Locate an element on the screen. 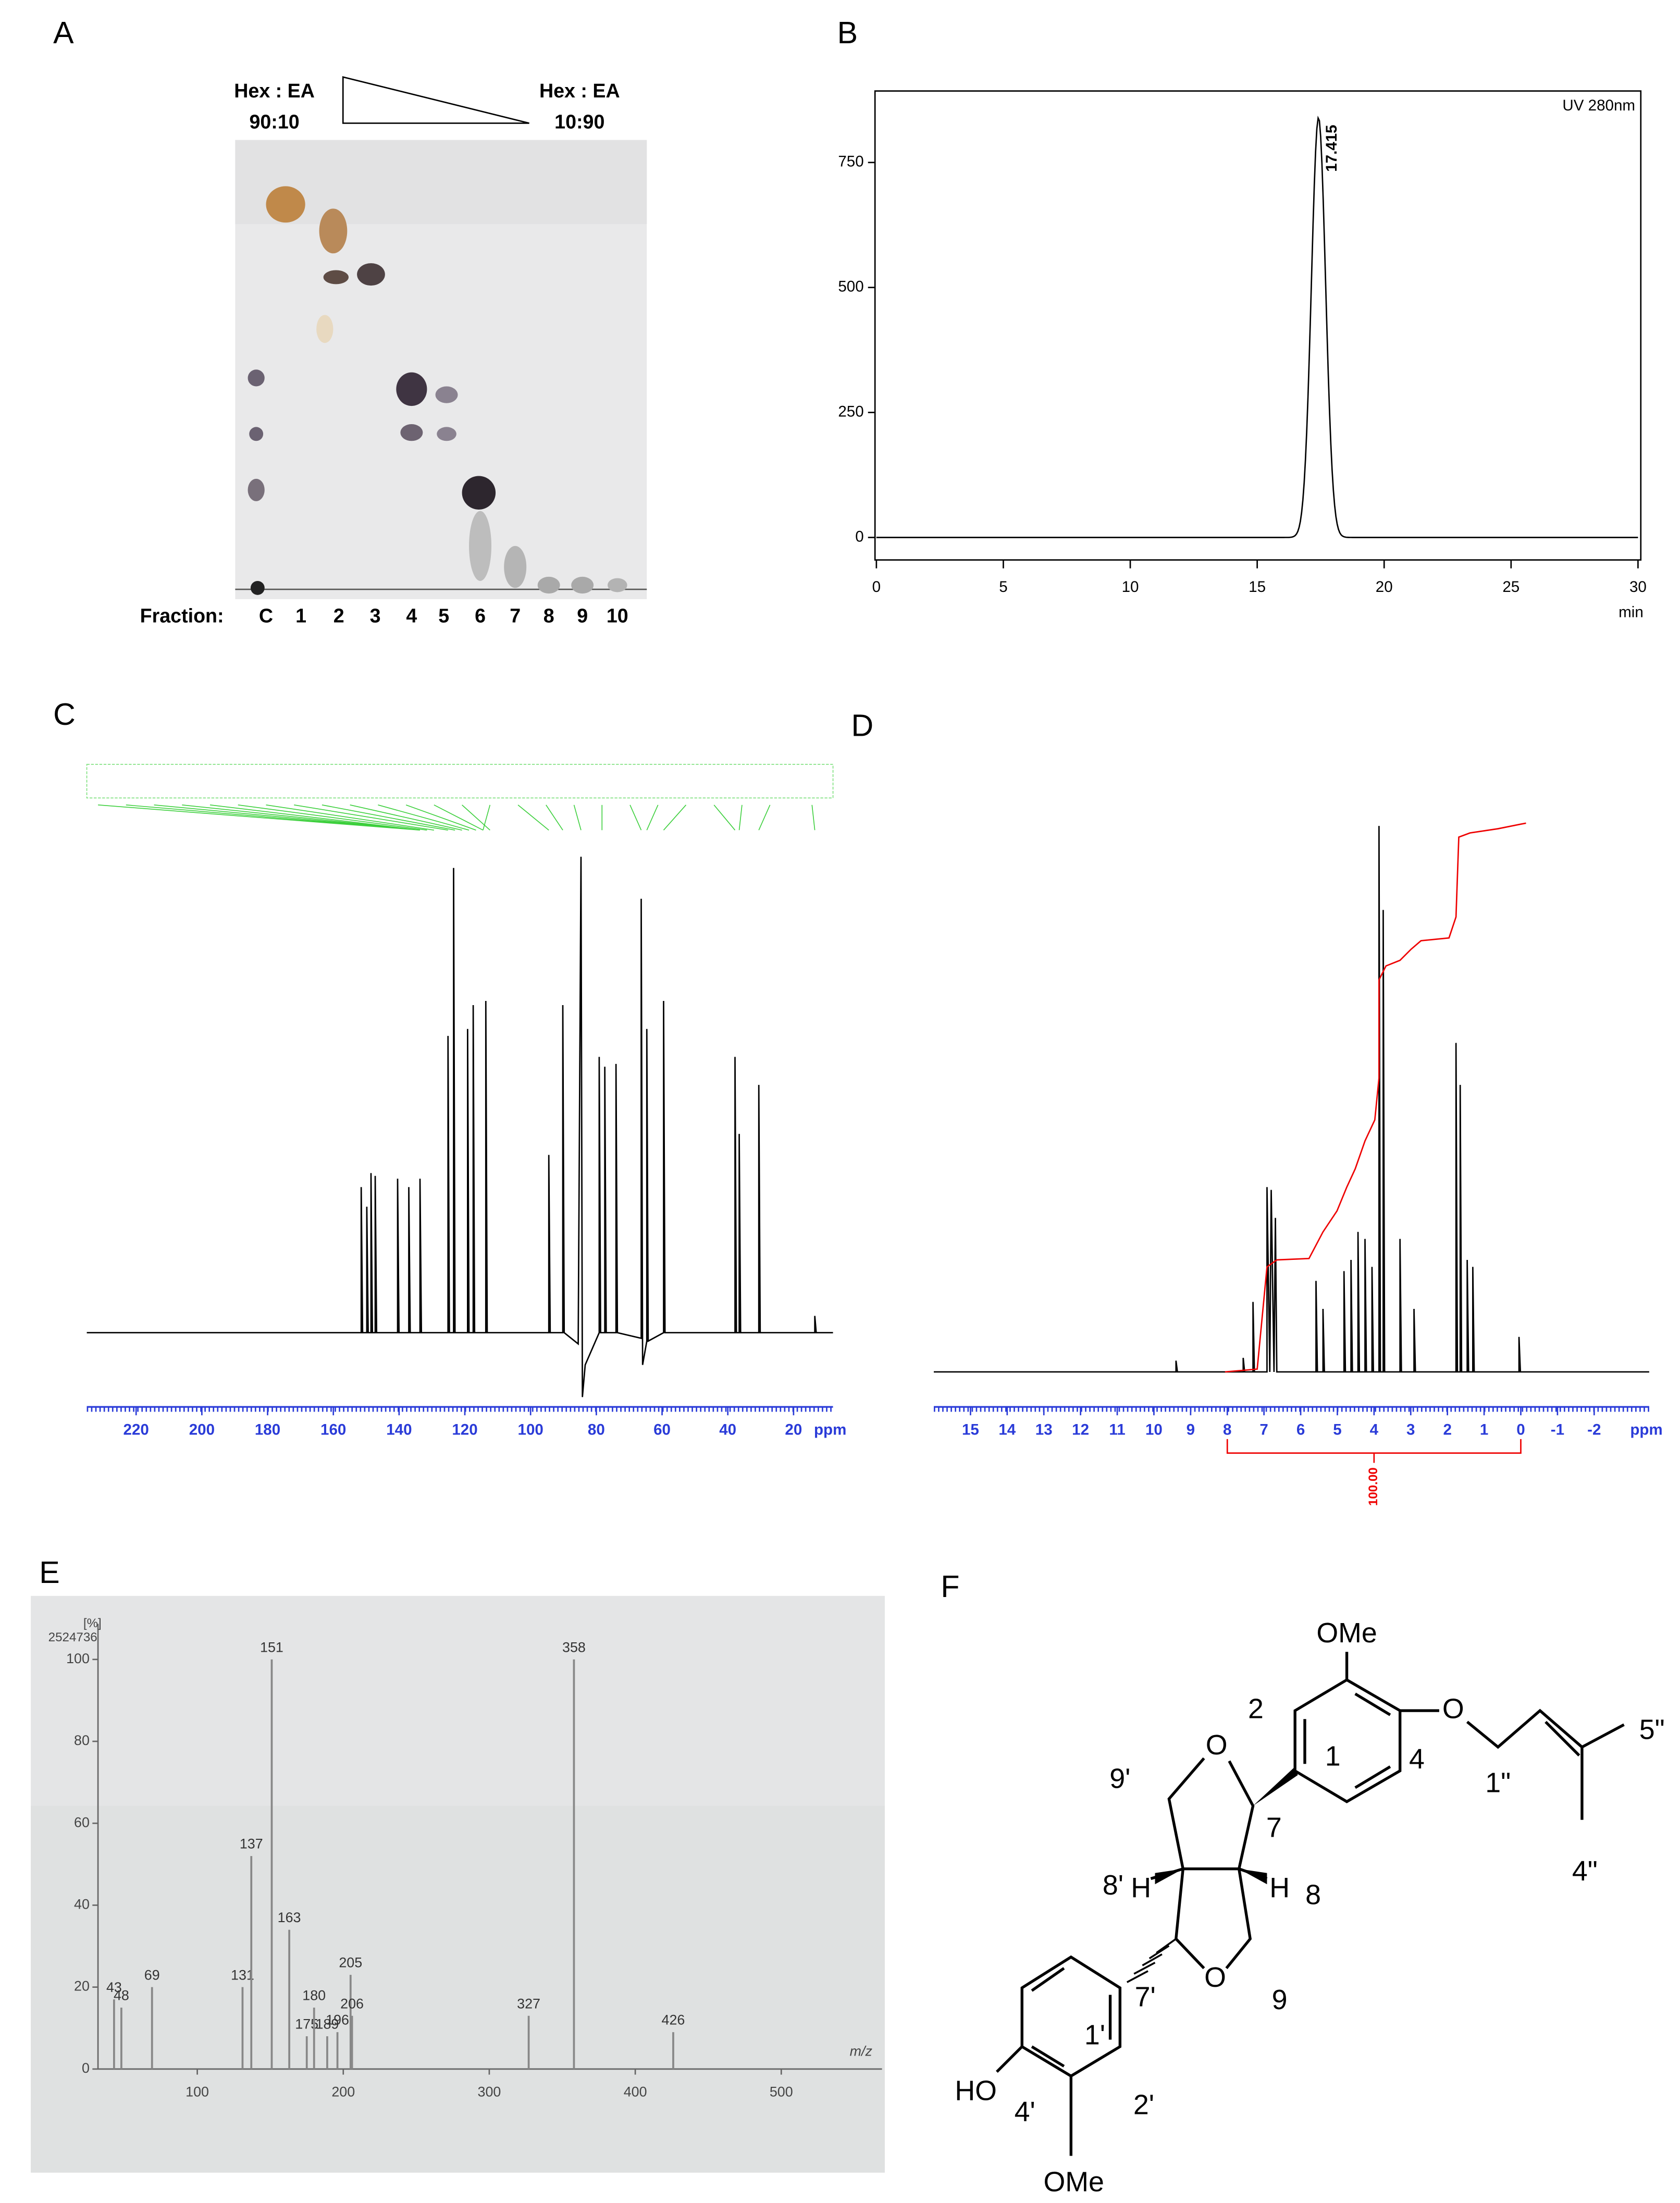  atom-label: H is located at coordinates (1141, 1887).